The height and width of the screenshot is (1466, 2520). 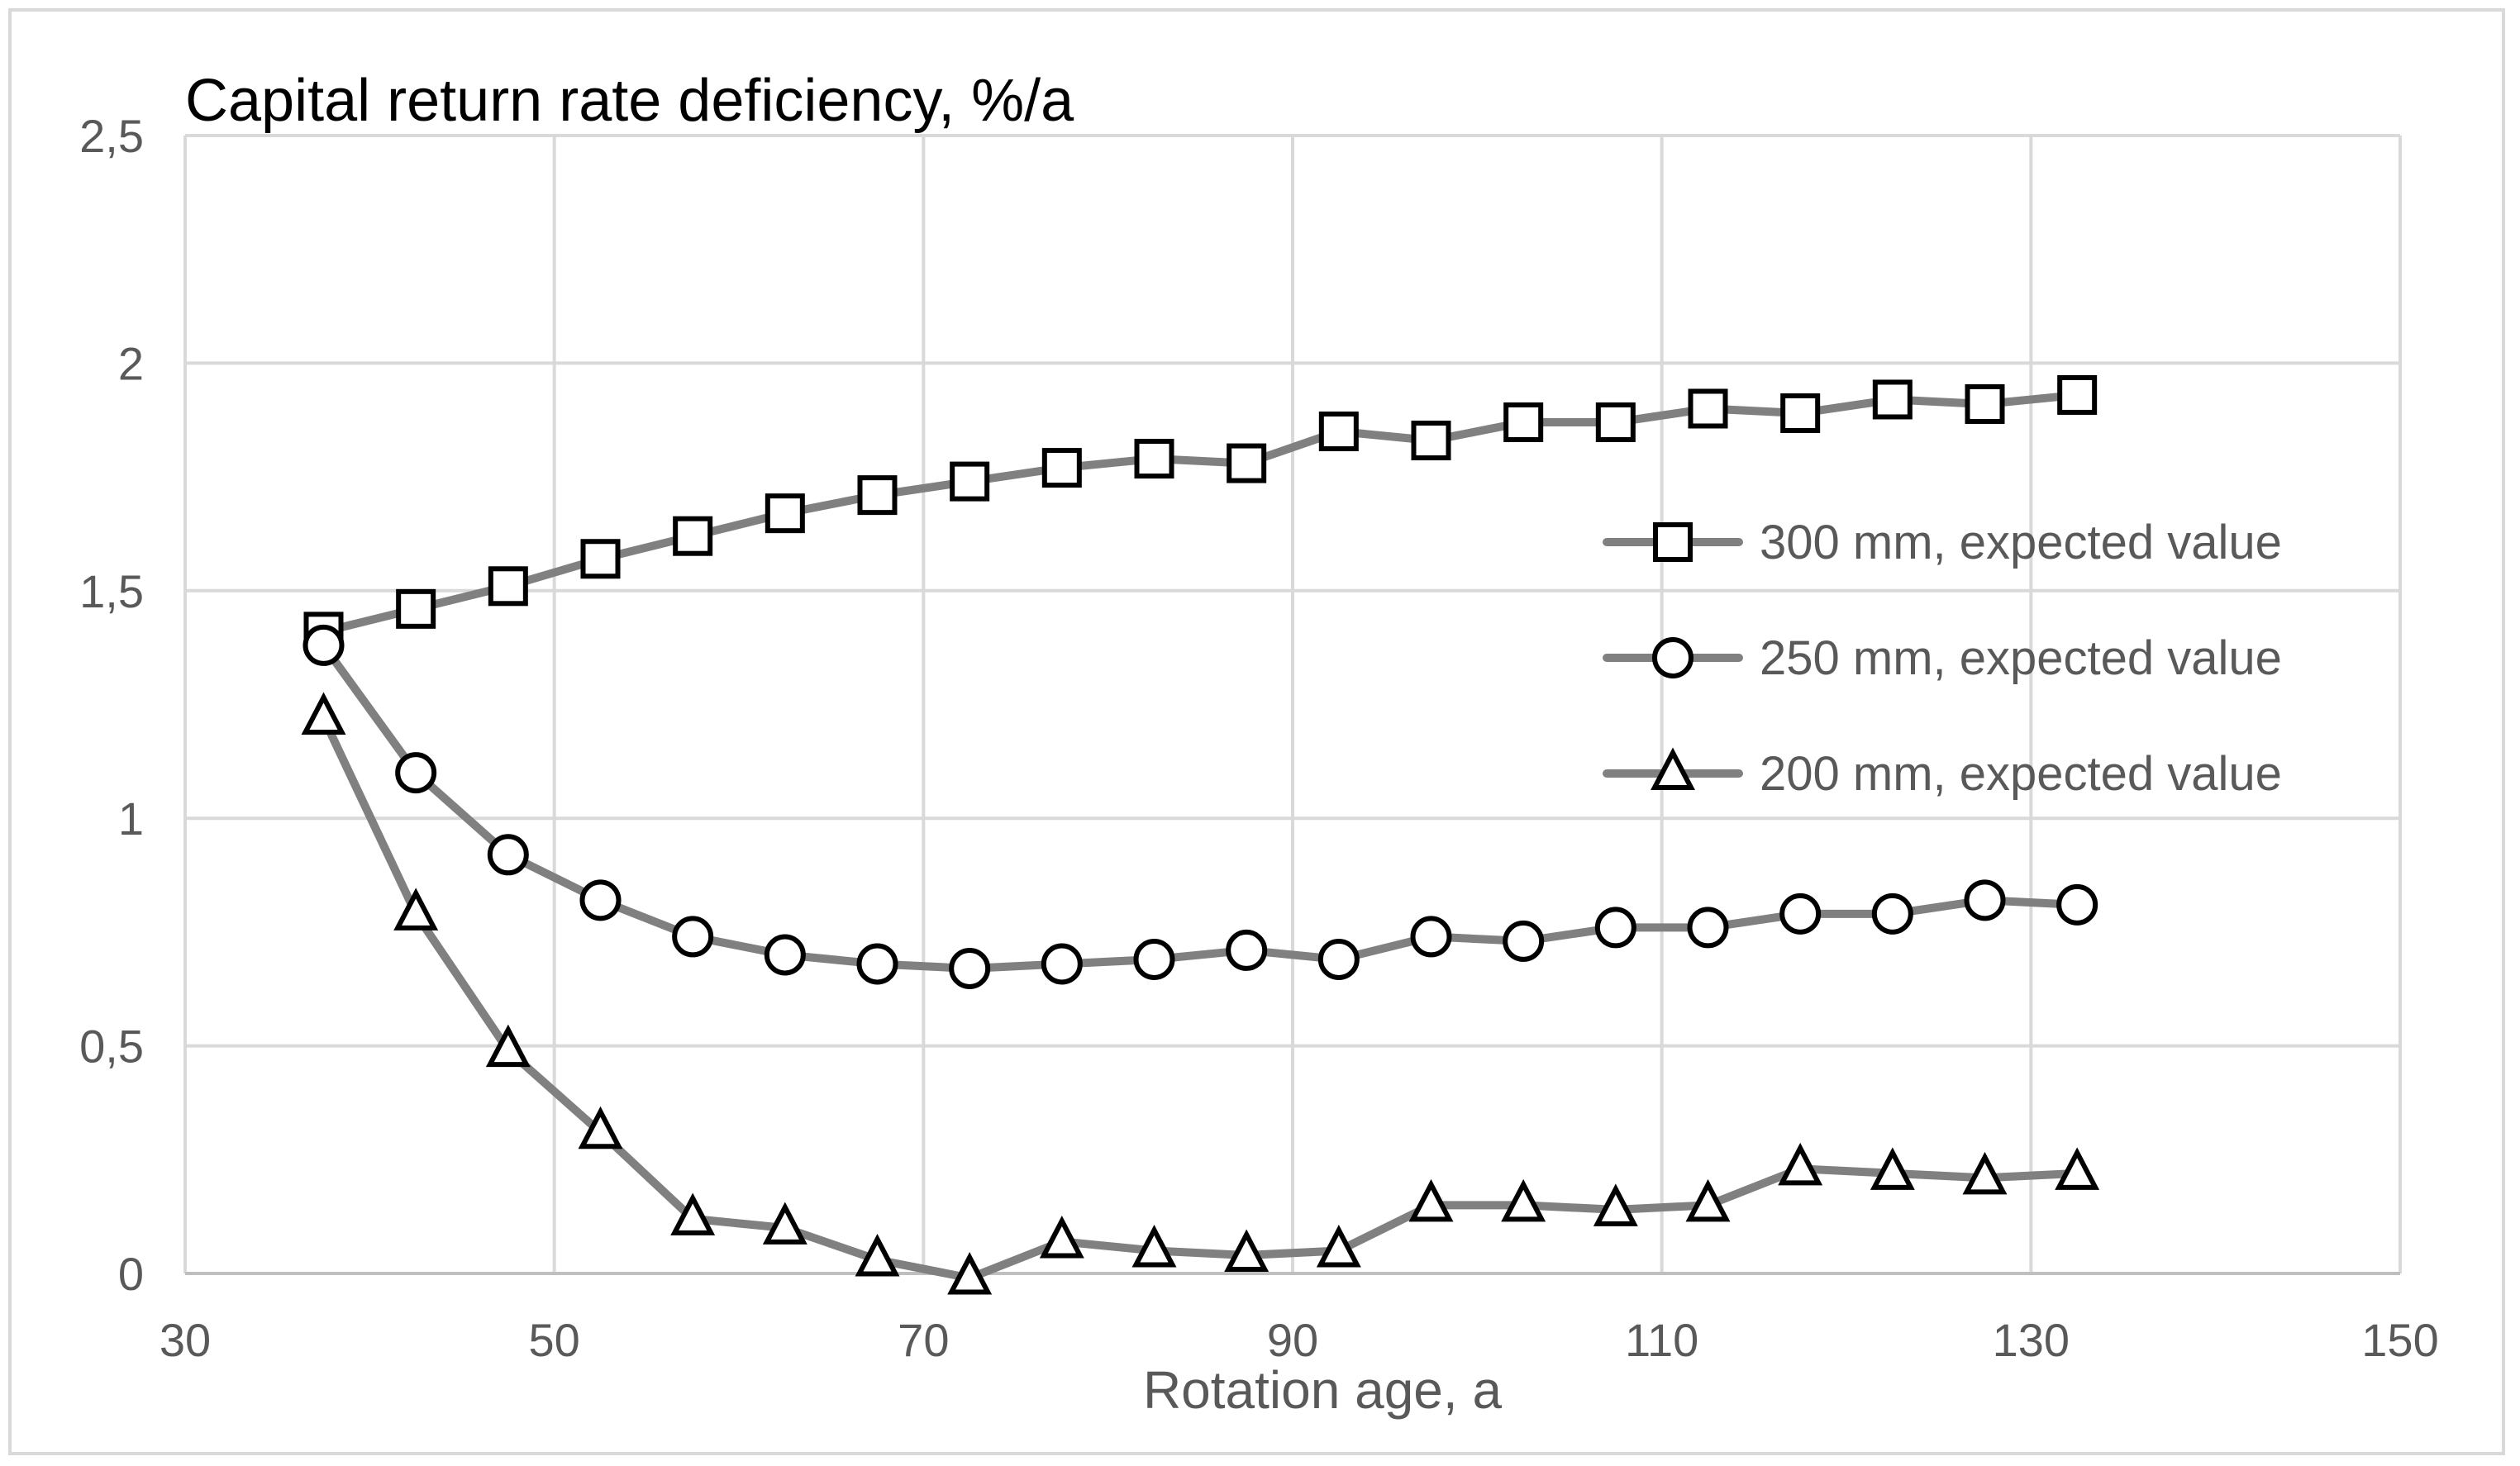 What do you see at coordinates (2021, 658) in the screenshot?
I see `legend-label: 250 mm, expected value` at bounding box center [2021, 658].